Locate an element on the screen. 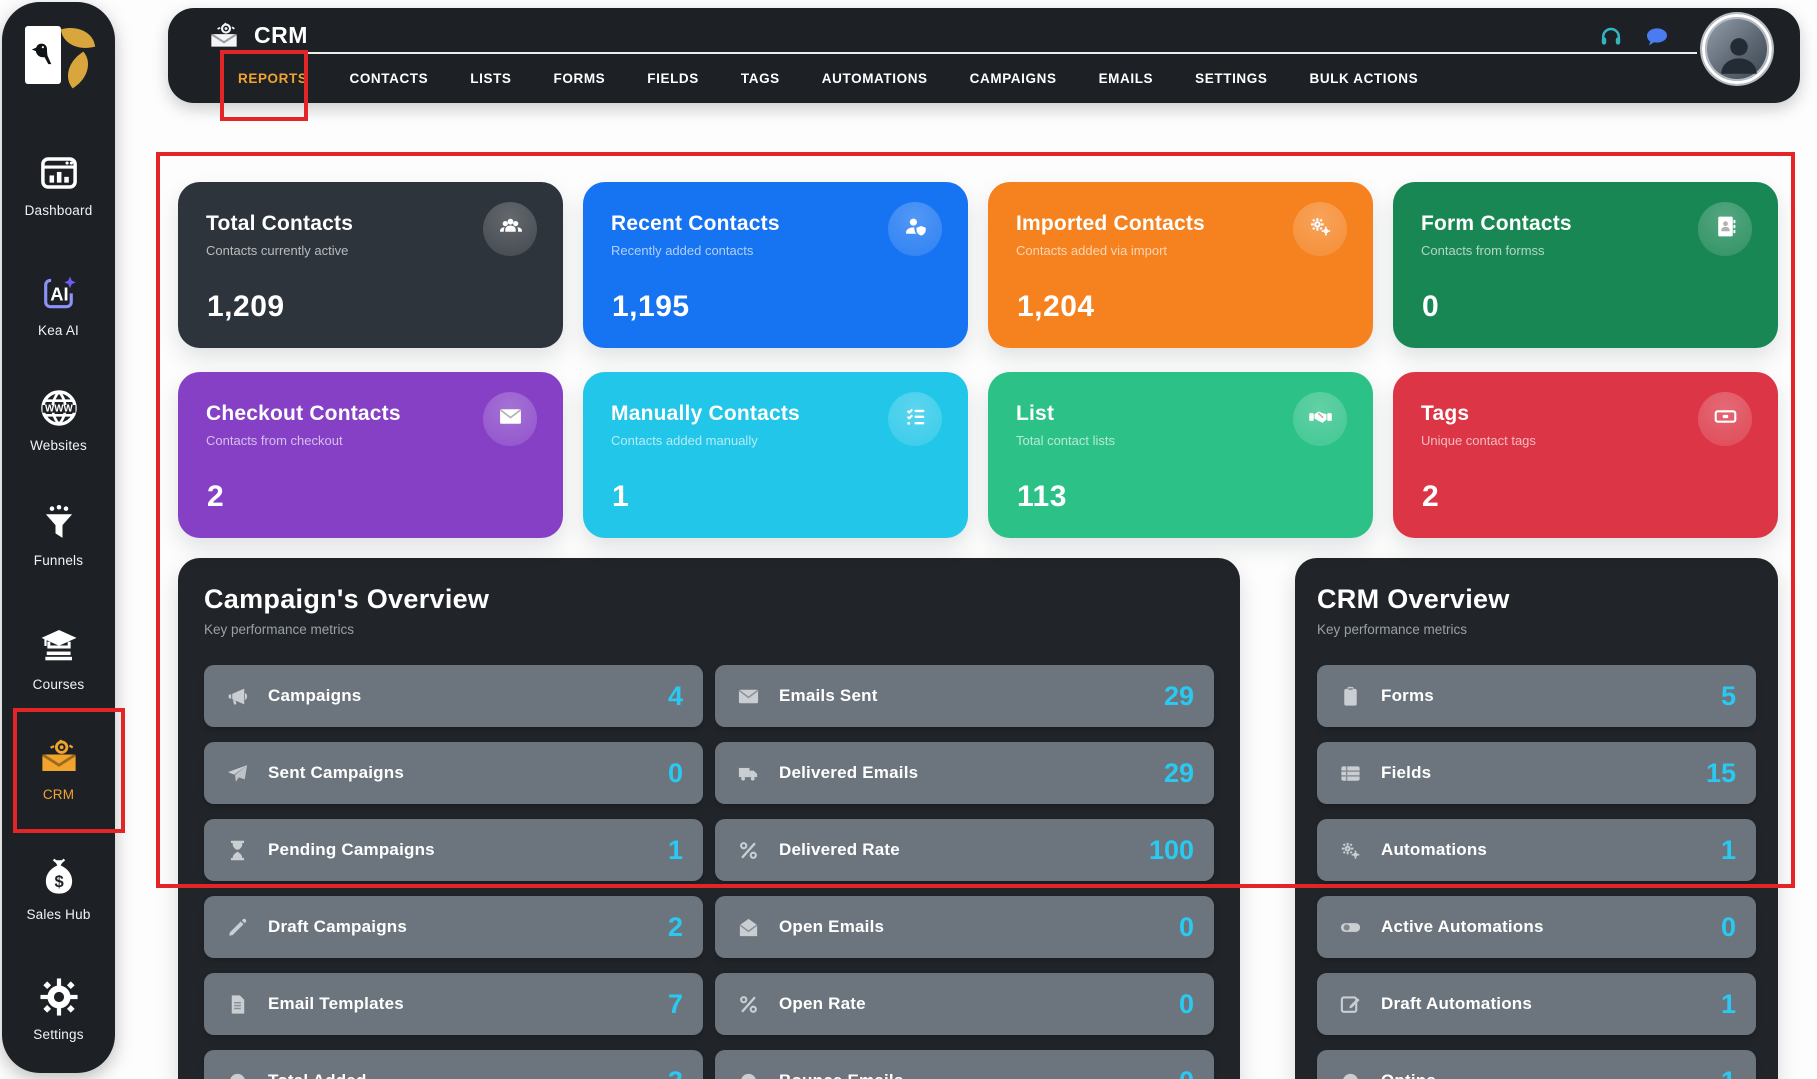 Image resolution: width=1817 pixels, height=1079 pixels. card-title: List is located at coordinates (1035, 413).